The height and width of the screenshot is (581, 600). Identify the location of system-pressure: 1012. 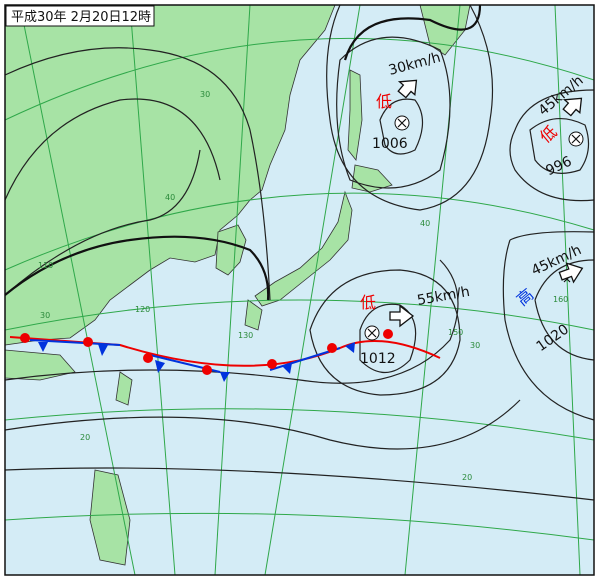
(378, 359).